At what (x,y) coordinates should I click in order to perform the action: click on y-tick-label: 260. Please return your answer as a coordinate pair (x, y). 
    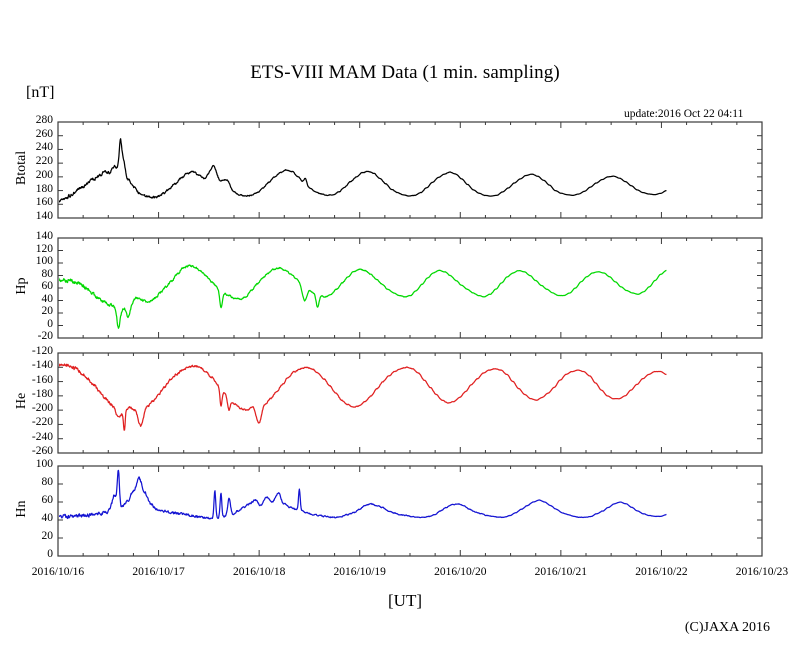
    Looking at the image, I should click on (44, 133).